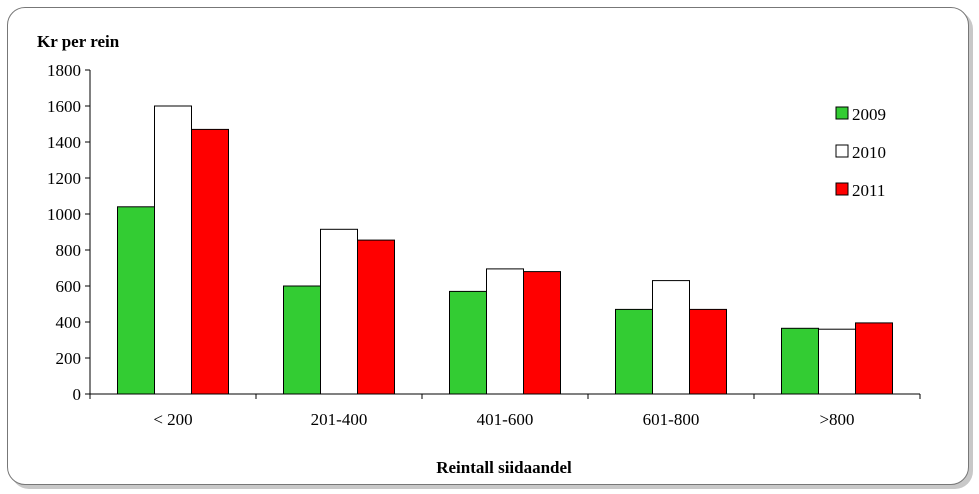  Describe the element at coordinates (836, 419) in the screenshot. I see `x-tick-label: >800` at that location.